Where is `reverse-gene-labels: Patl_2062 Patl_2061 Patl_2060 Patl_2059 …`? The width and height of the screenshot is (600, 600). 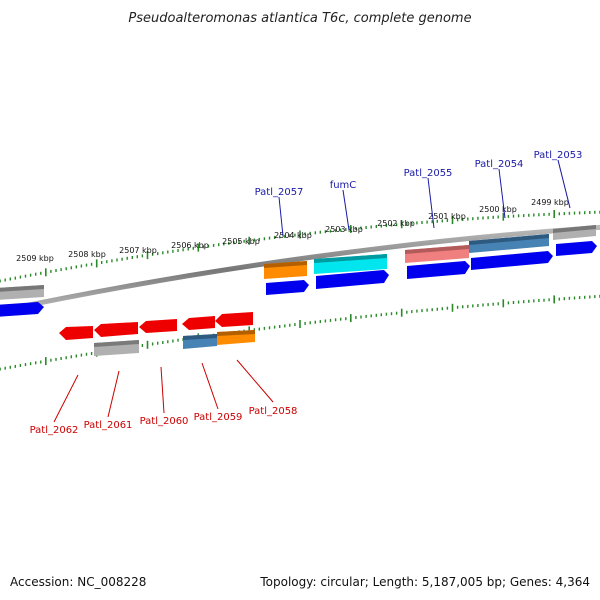 reverse-gene-labels: Patl_2062 Patl_2061 Patl_2060 Patl_2059 … is located at coordinates (164, 397).